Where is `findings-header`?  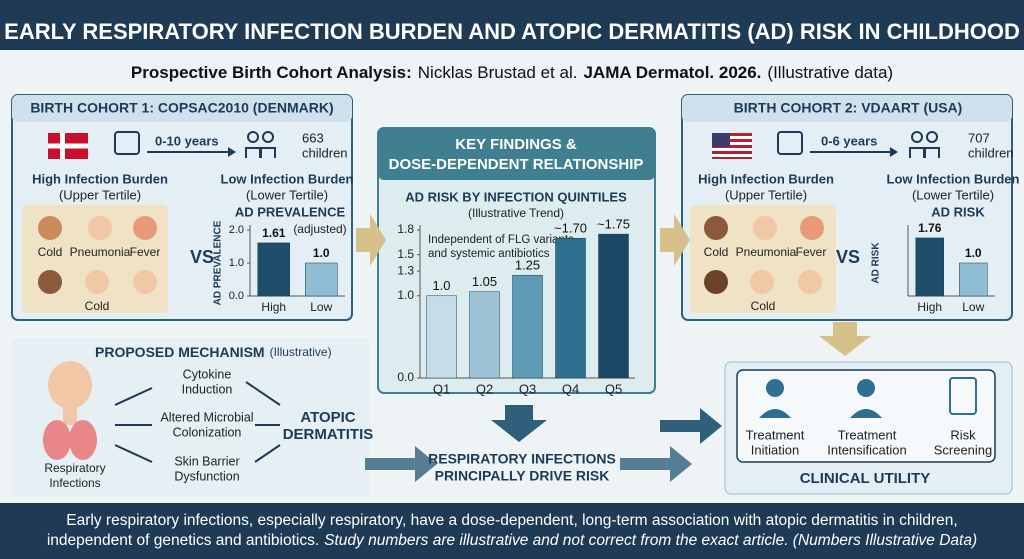 findings-header is located at coordinates (516, 154).